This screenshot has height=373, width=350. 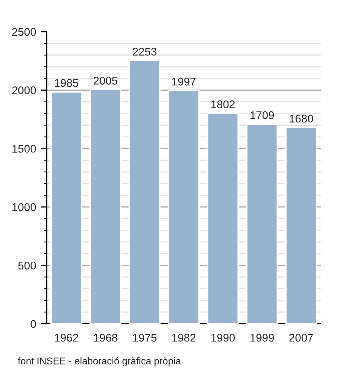 What do you see at coordinates (302, 338) in the screenshot?
I see `x-tick-label: 2007` at bounding box center [302, 338].